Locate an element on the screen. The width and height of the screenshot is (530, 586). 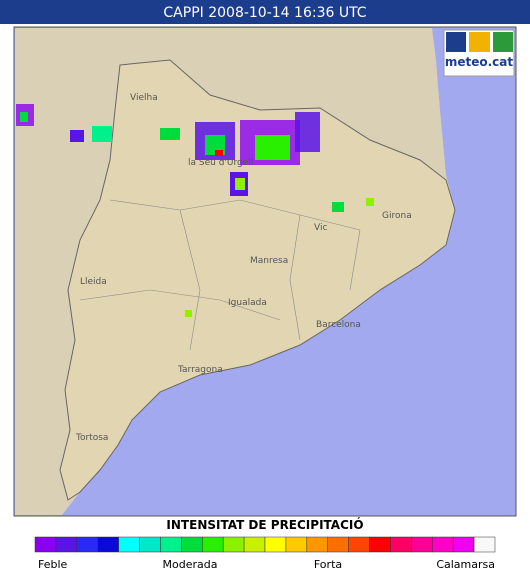
legend-label: Forta is located at coordinates (328, 564).